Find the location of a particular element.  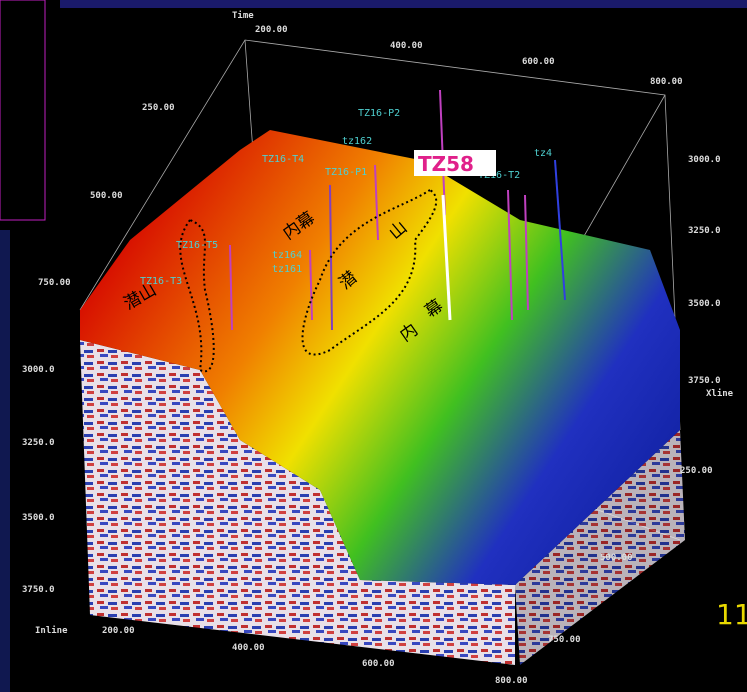

well-label: TZ16-T3 is located at coordinates (161, 281).